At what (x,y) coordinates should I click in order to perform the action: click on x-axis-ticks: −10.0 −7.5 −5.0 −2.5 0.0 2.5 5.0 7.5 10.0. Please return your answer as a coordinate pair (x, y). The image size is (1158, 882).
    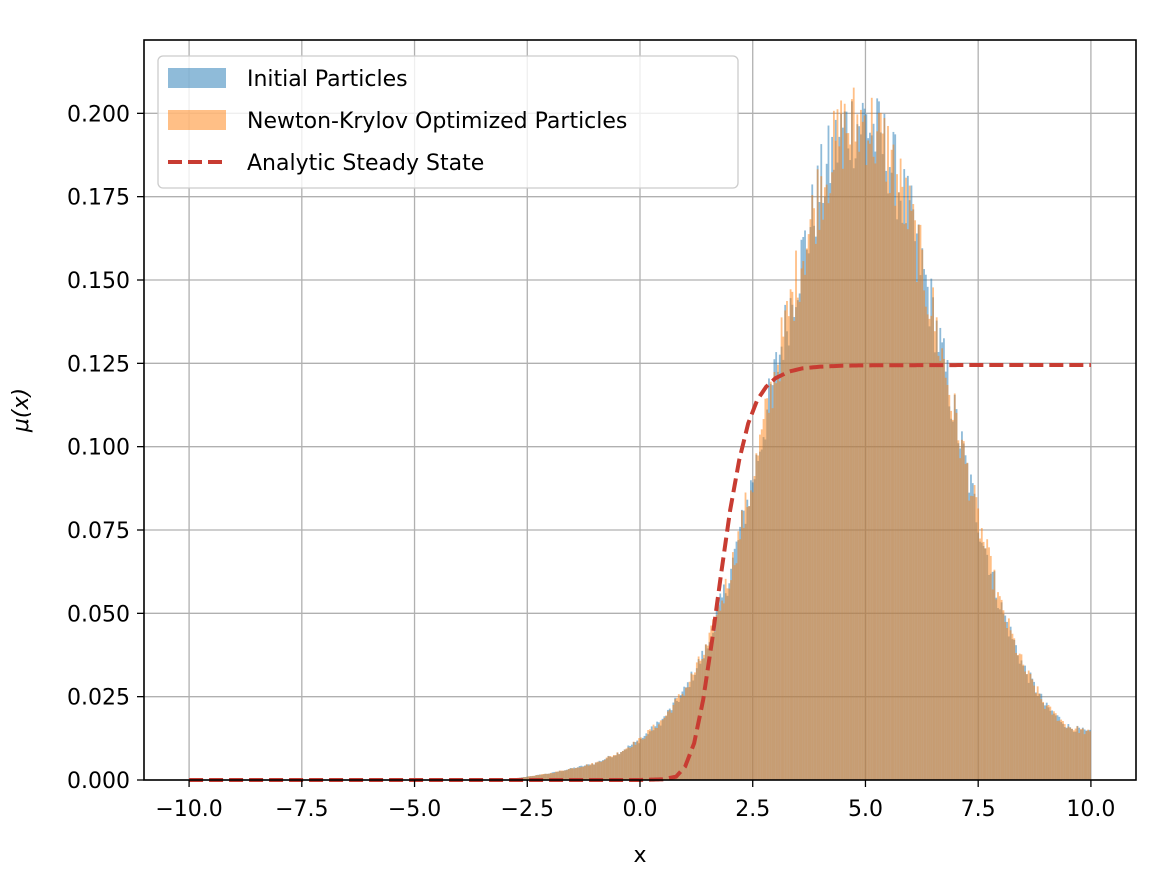
    Looking at the image, I should click on (635, 801).